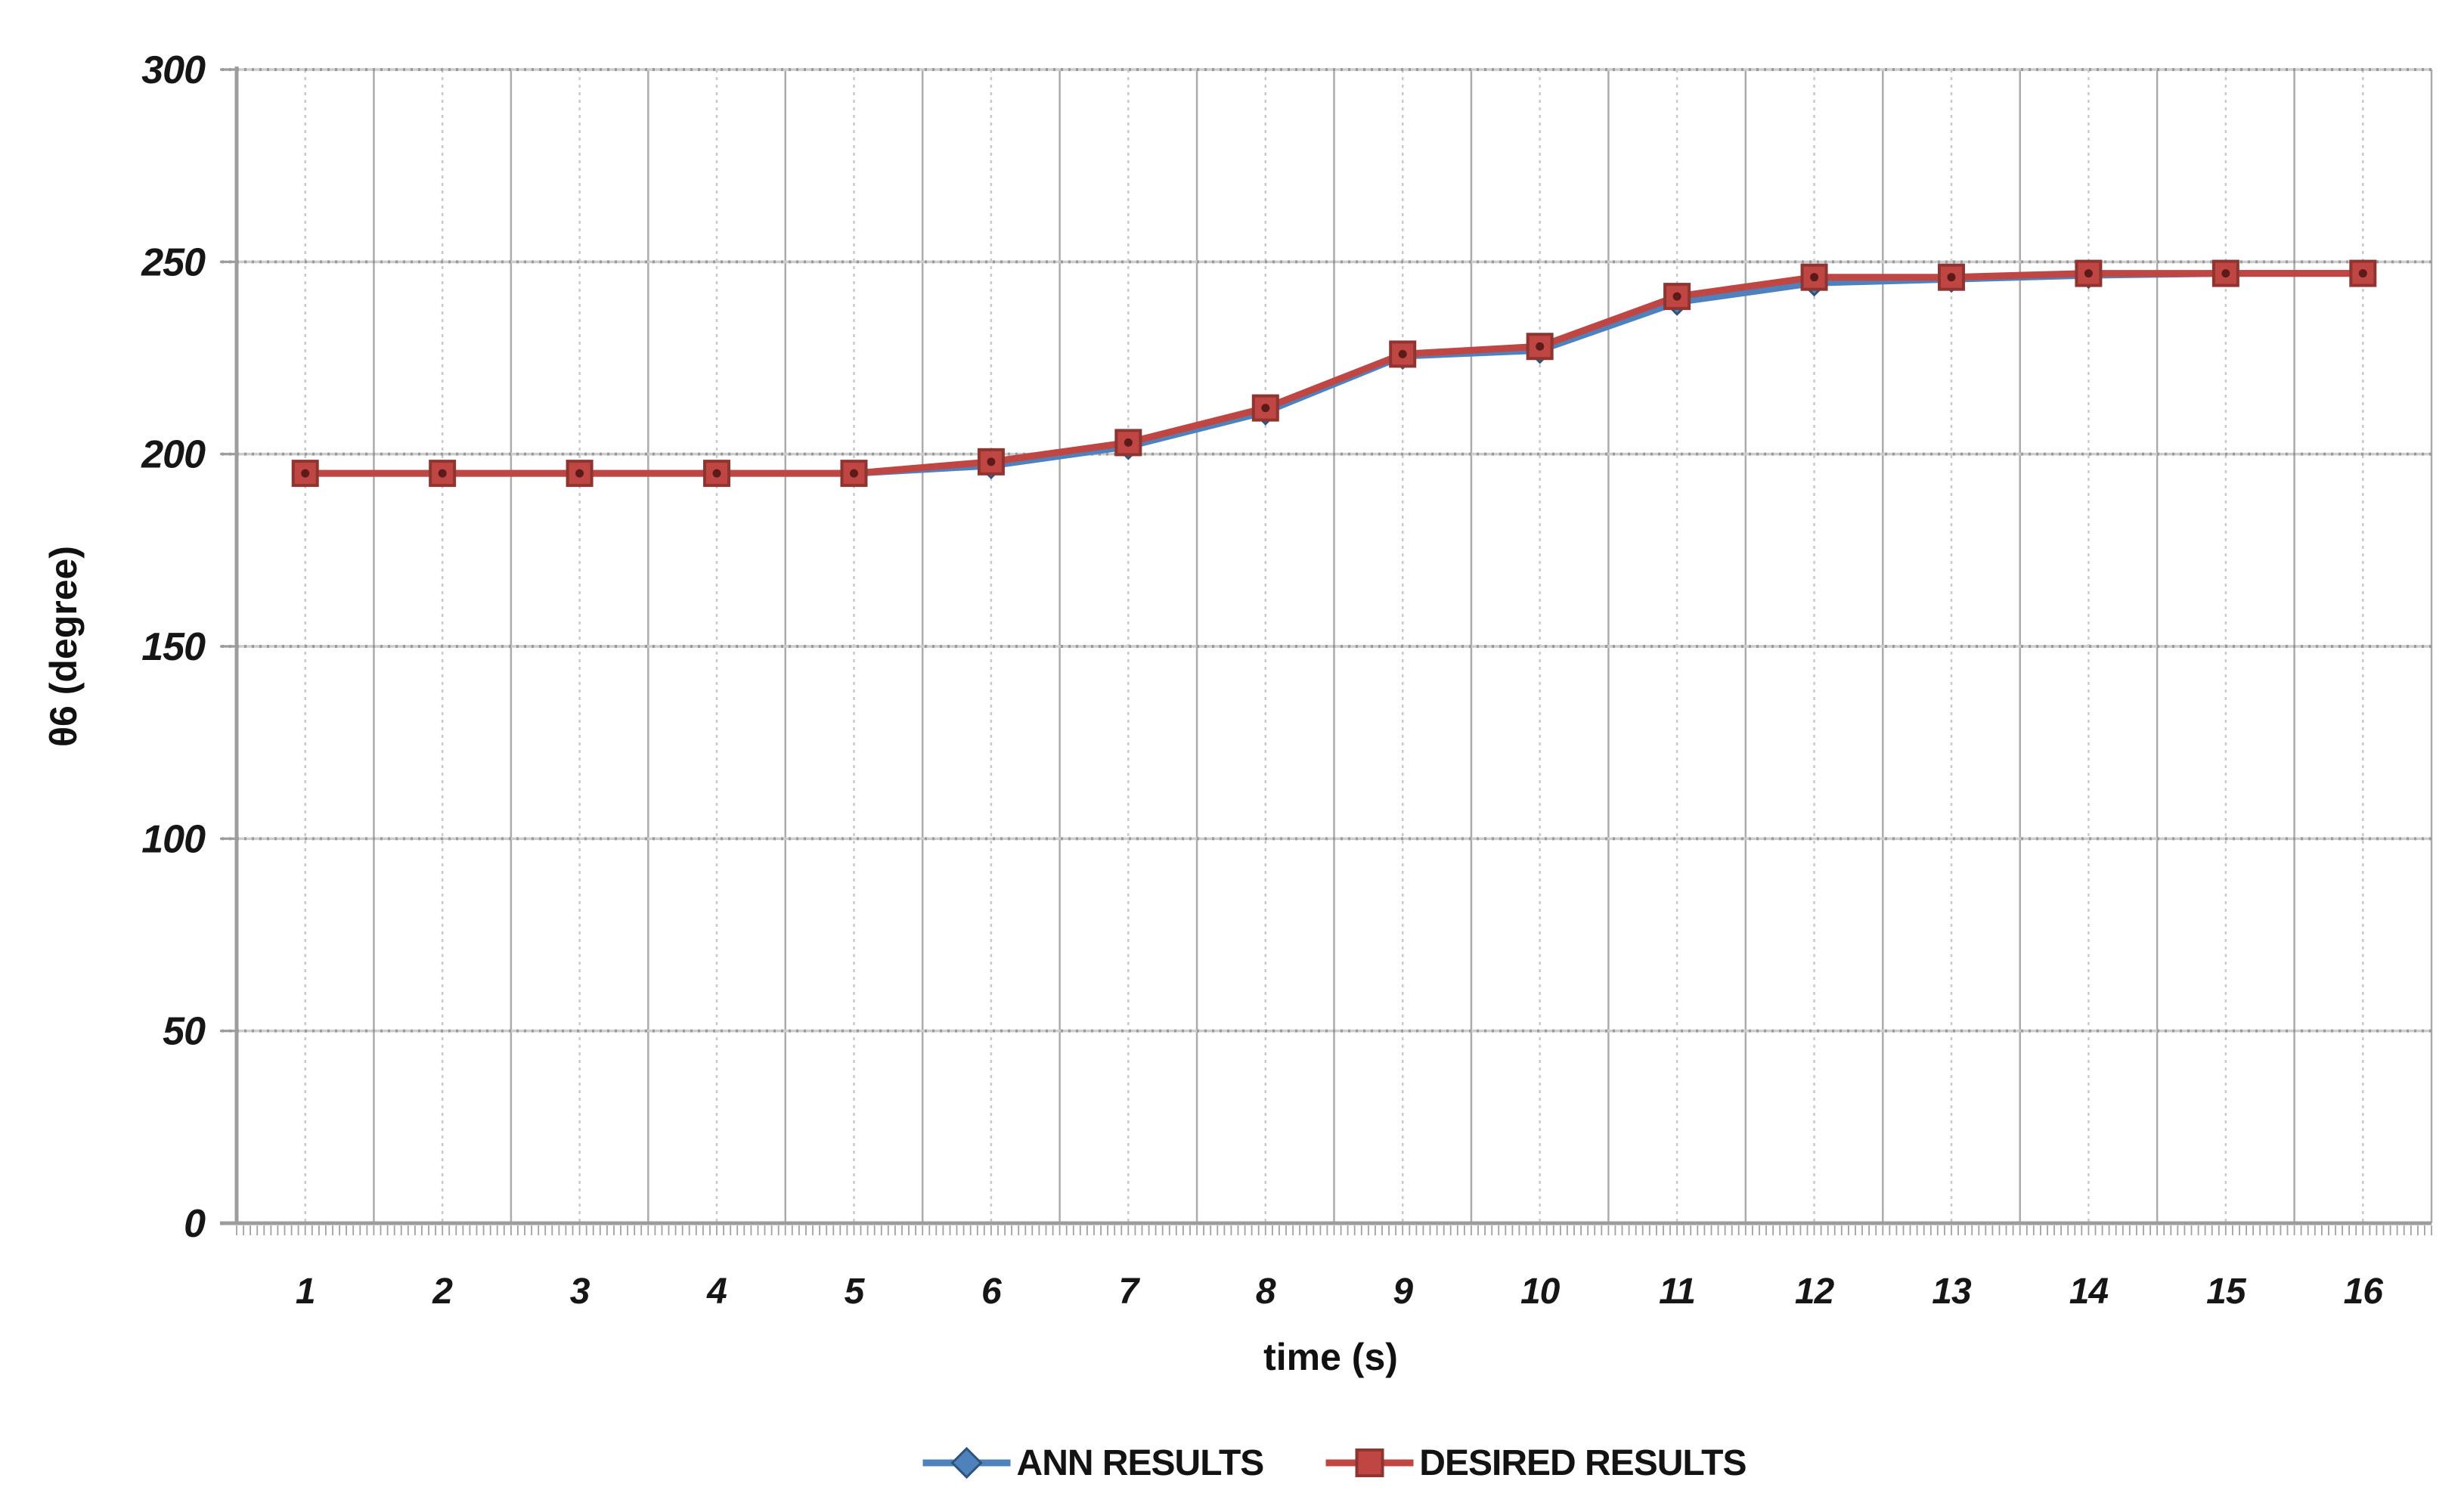 The width and height of the screenshot is (2461, 1512). I want to click on x-axis-minor-ticks, so click(1334, 1230).